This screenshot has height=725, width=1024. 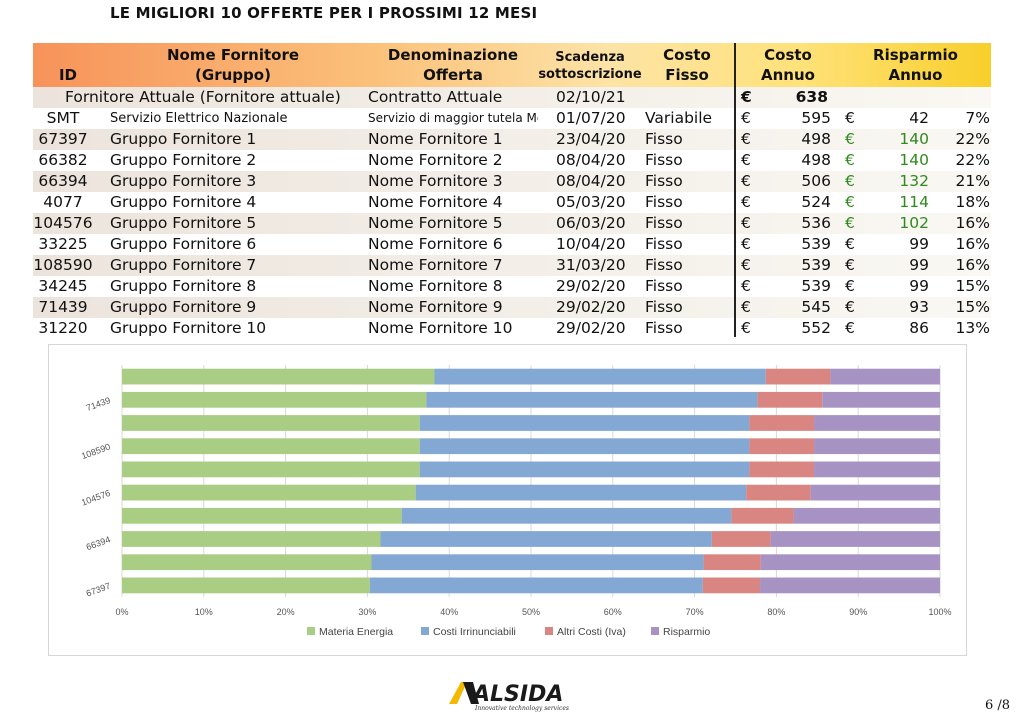 I want to click on row-id: 33225, so click(x=63, y=244).